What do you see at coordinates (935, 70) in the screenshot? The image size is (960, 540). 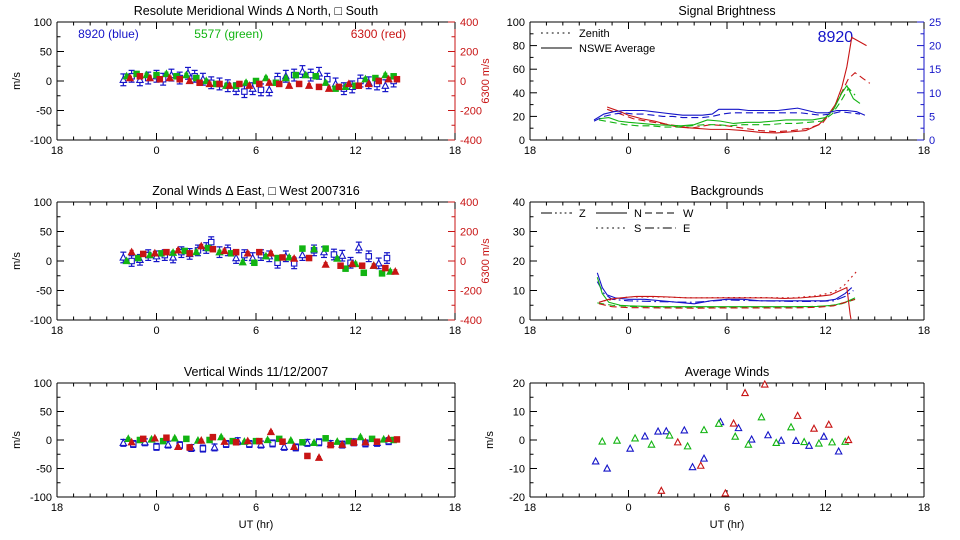 I see `svg-text: 15` at bounding box center [935, 70].